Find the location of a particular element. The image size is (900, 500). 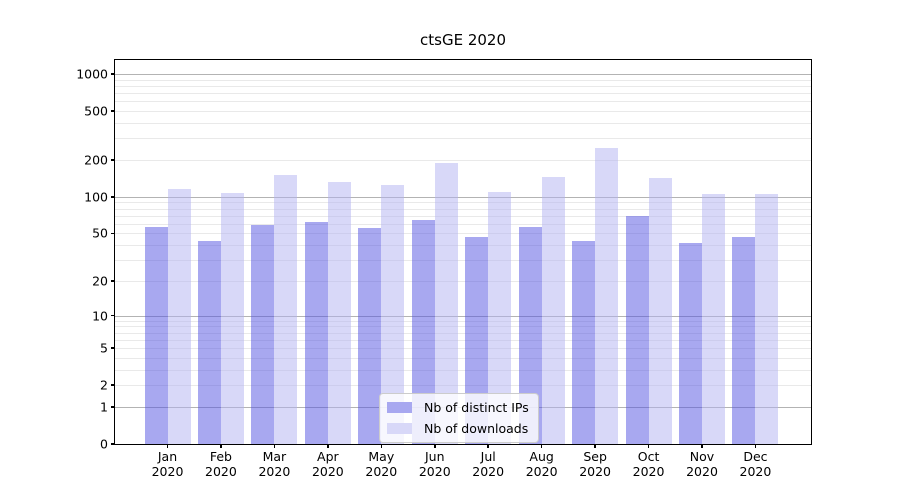

x-tick-label-feb: Feb 2020 is located at coordinates (221, 464).